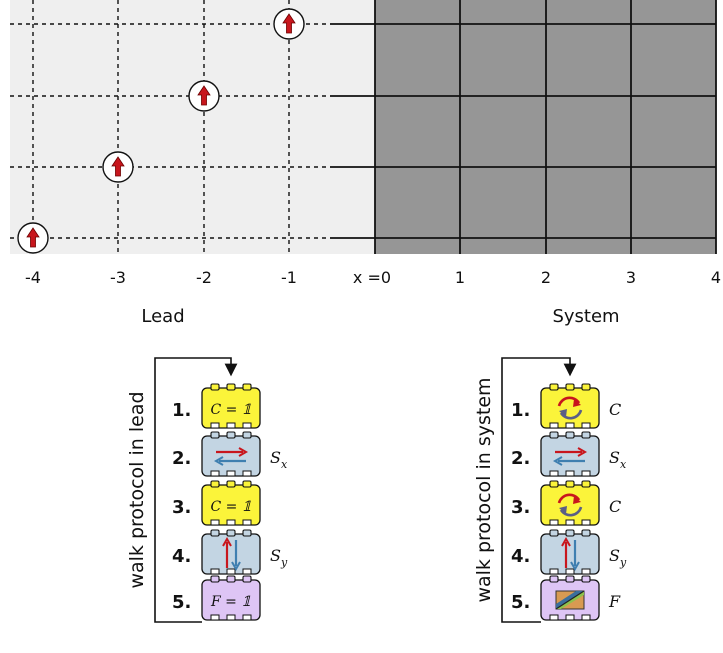 The width and height of the screenshot is (723, 653). I want to click on step-number: 3., so click(181, 507).